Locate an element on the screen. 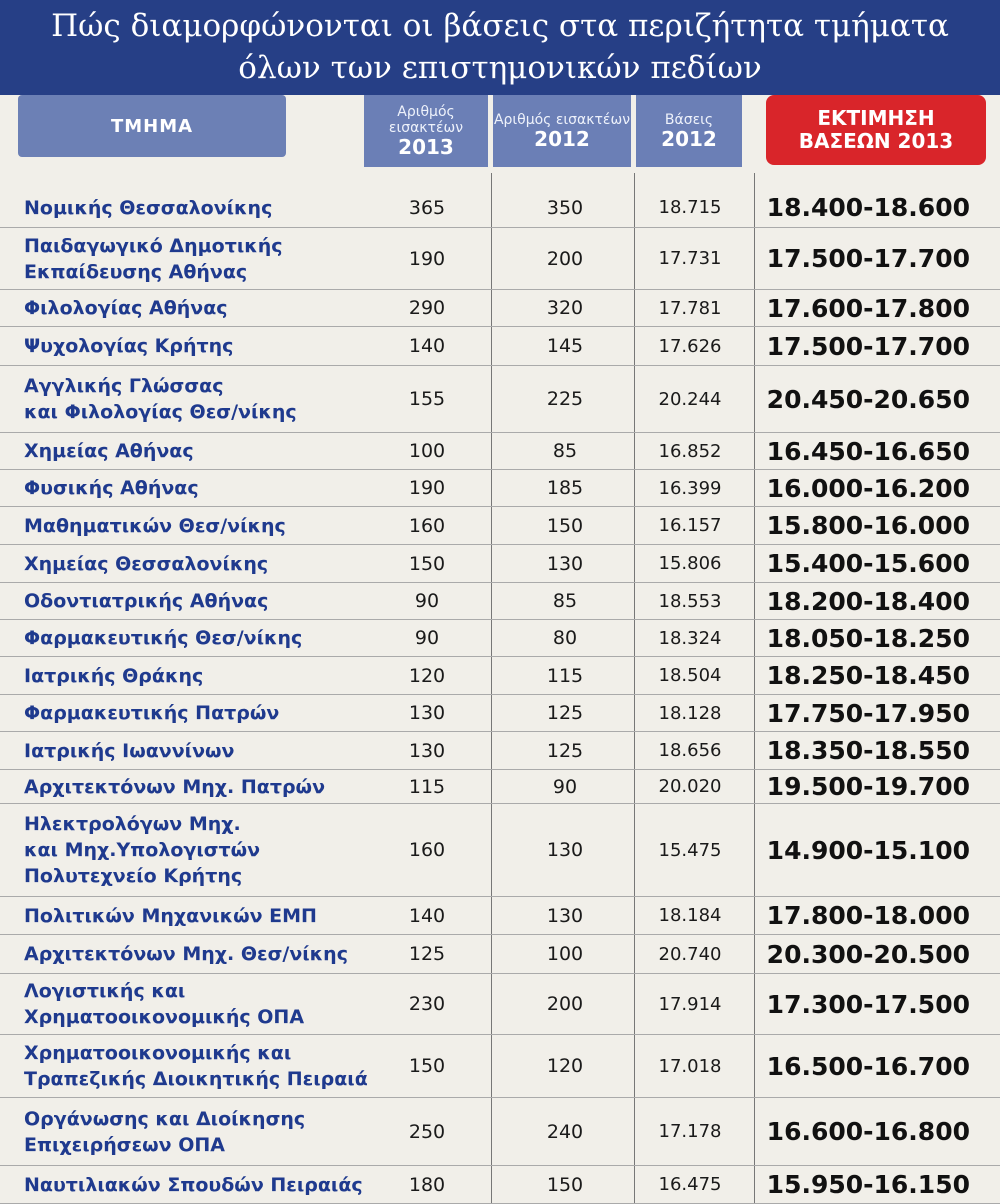 This screenshot has height=1204, width=1000. admitted-2013-value: 90 is located at coordinates (427, 601).